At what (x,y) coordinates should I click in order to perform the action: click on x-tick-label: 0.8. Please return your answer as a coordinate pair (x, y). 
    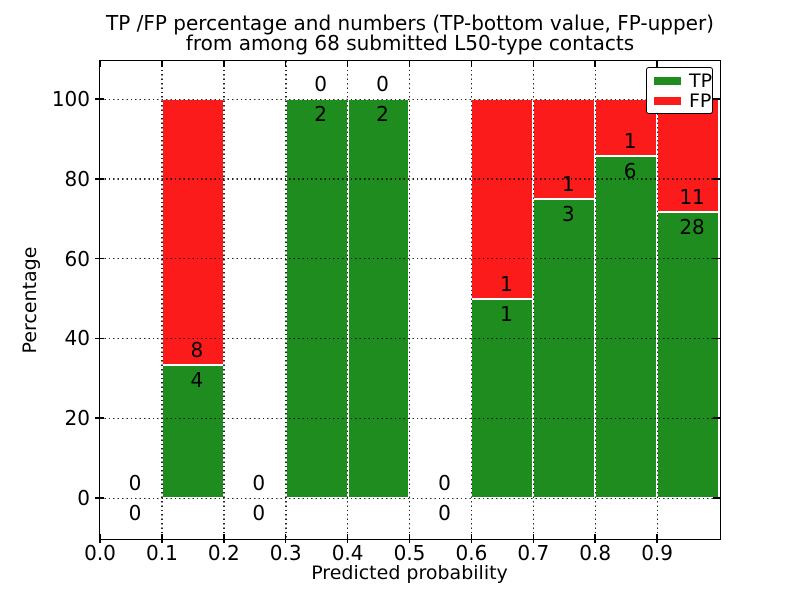
    Looking at the image, I should click on (595, 553).